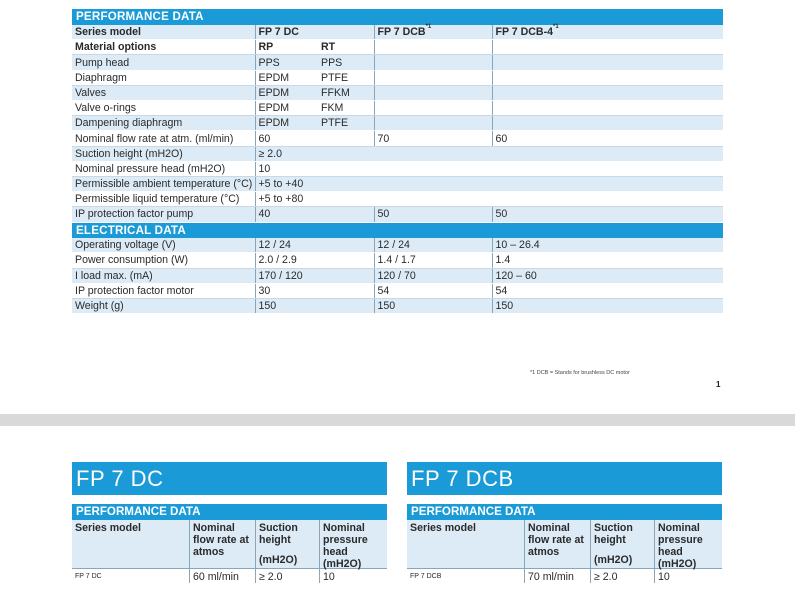 This screenshot has height=602, width=795. Describe the element at coordinates (607, 245) in the screenshot. I see `row-value: 10 – 26.4` at that location.